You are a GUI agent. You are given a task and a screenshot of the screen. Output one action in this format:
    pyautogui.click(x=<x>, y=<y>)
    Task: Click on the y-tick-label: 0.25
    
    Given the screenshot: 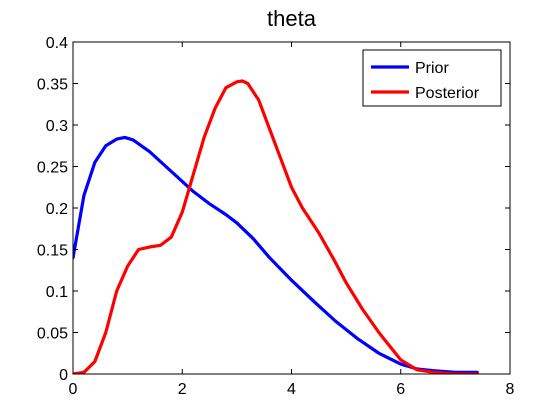 What is the action you would take?
    pyautogui.click(x=52, y=168)
    